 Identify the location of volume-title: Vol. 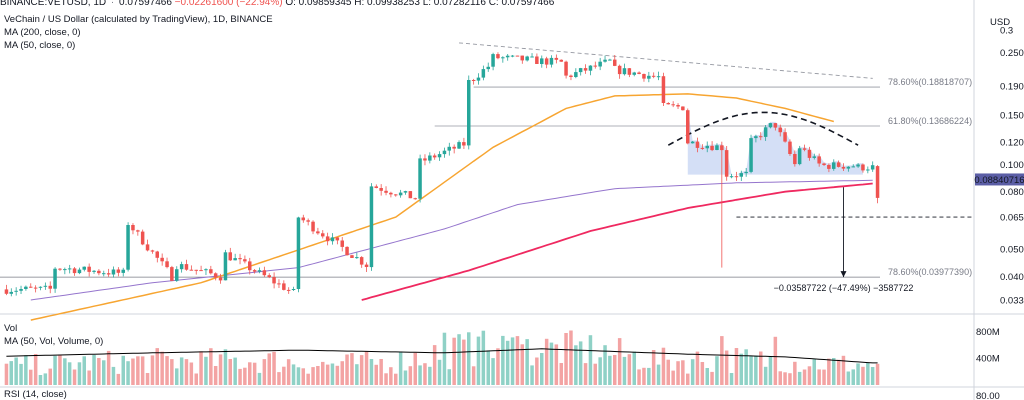
(11, 328).